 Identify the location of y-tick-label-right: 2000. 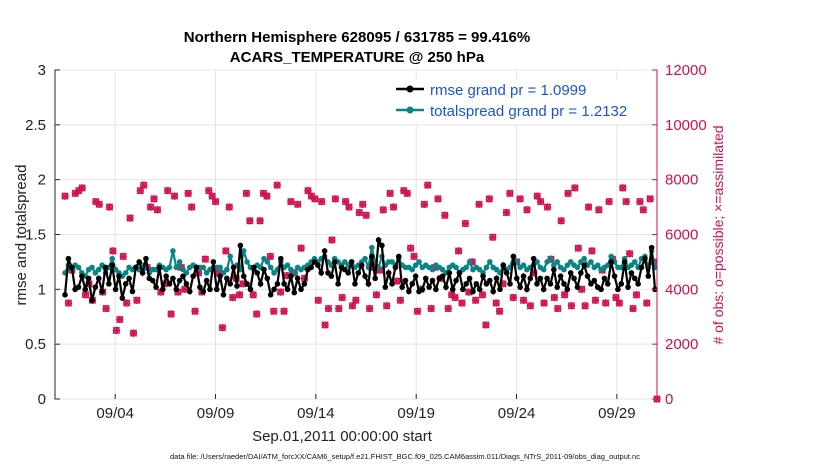
(681, 344).